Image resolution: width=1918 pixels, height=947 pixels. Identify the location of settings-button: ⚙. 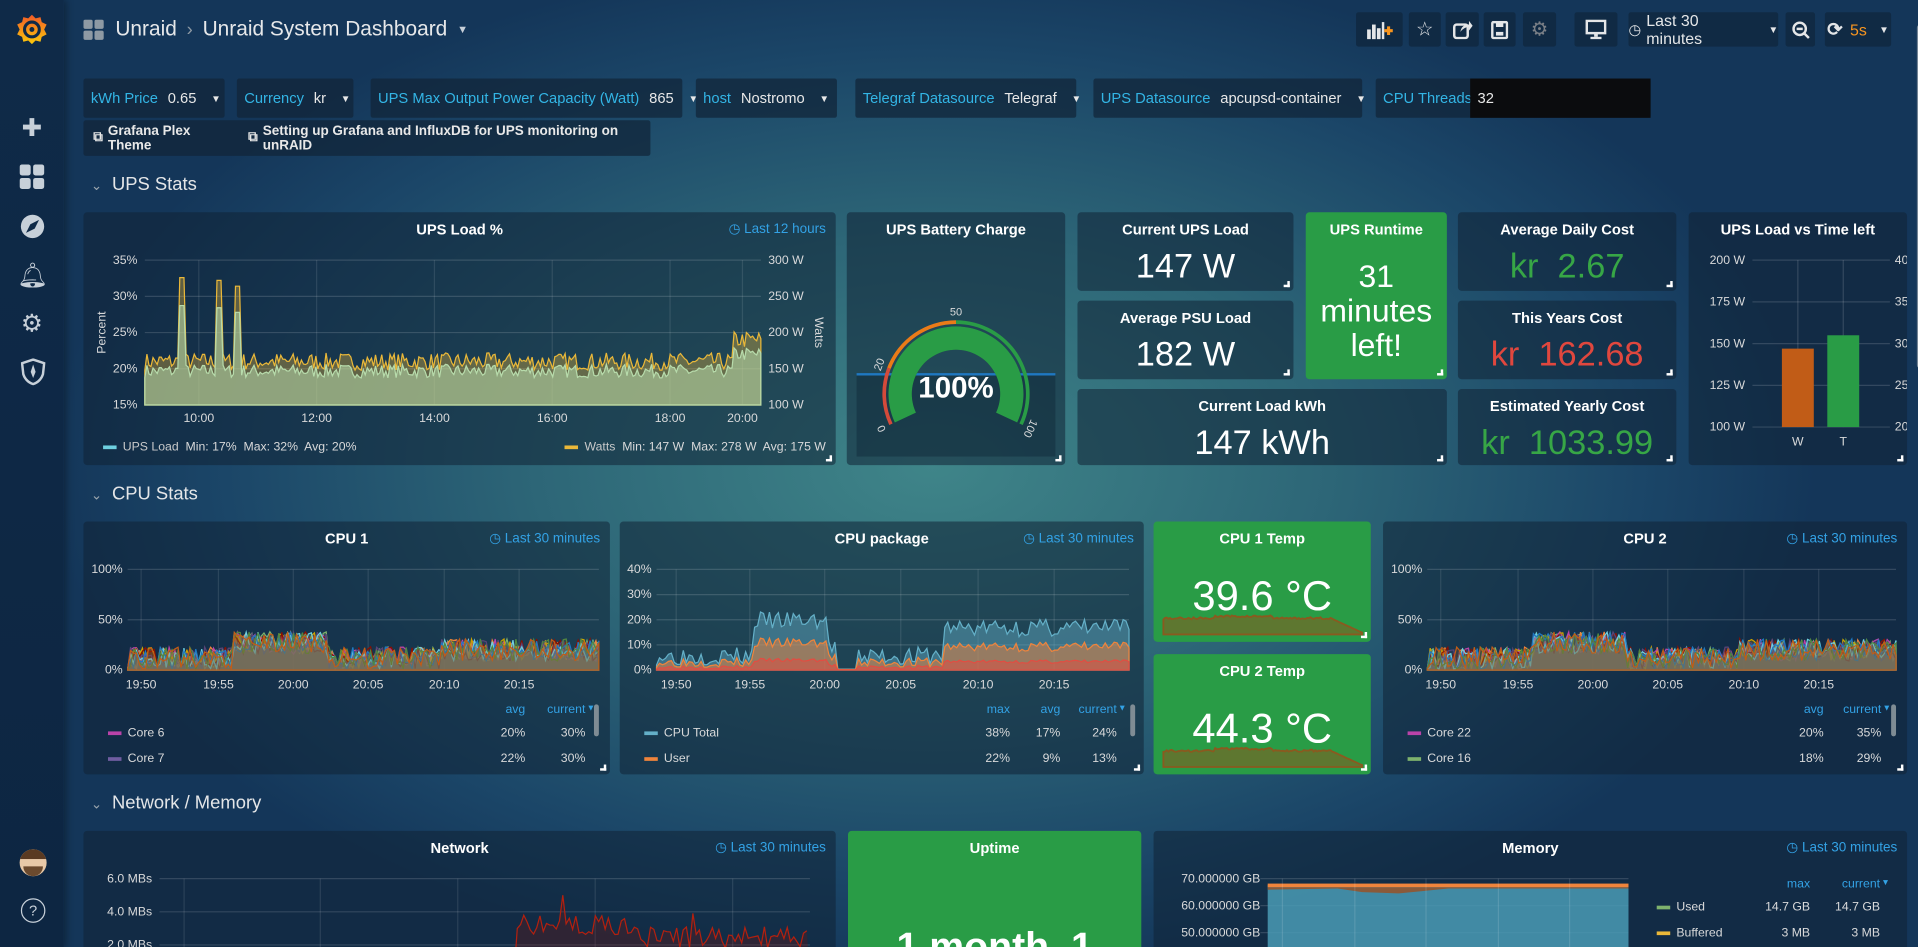
(1539, 29).